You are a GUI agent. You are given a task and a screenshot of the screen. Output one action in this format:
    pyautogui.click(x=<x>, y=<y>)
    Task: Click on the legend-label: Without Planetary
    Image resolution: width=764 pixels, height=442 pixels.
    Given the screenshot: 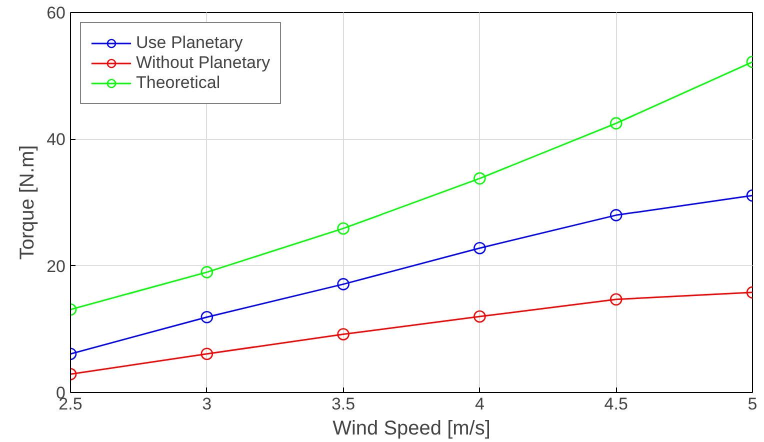 What is the action you would take?
    pyautogui.click(x=203, y=63)
    